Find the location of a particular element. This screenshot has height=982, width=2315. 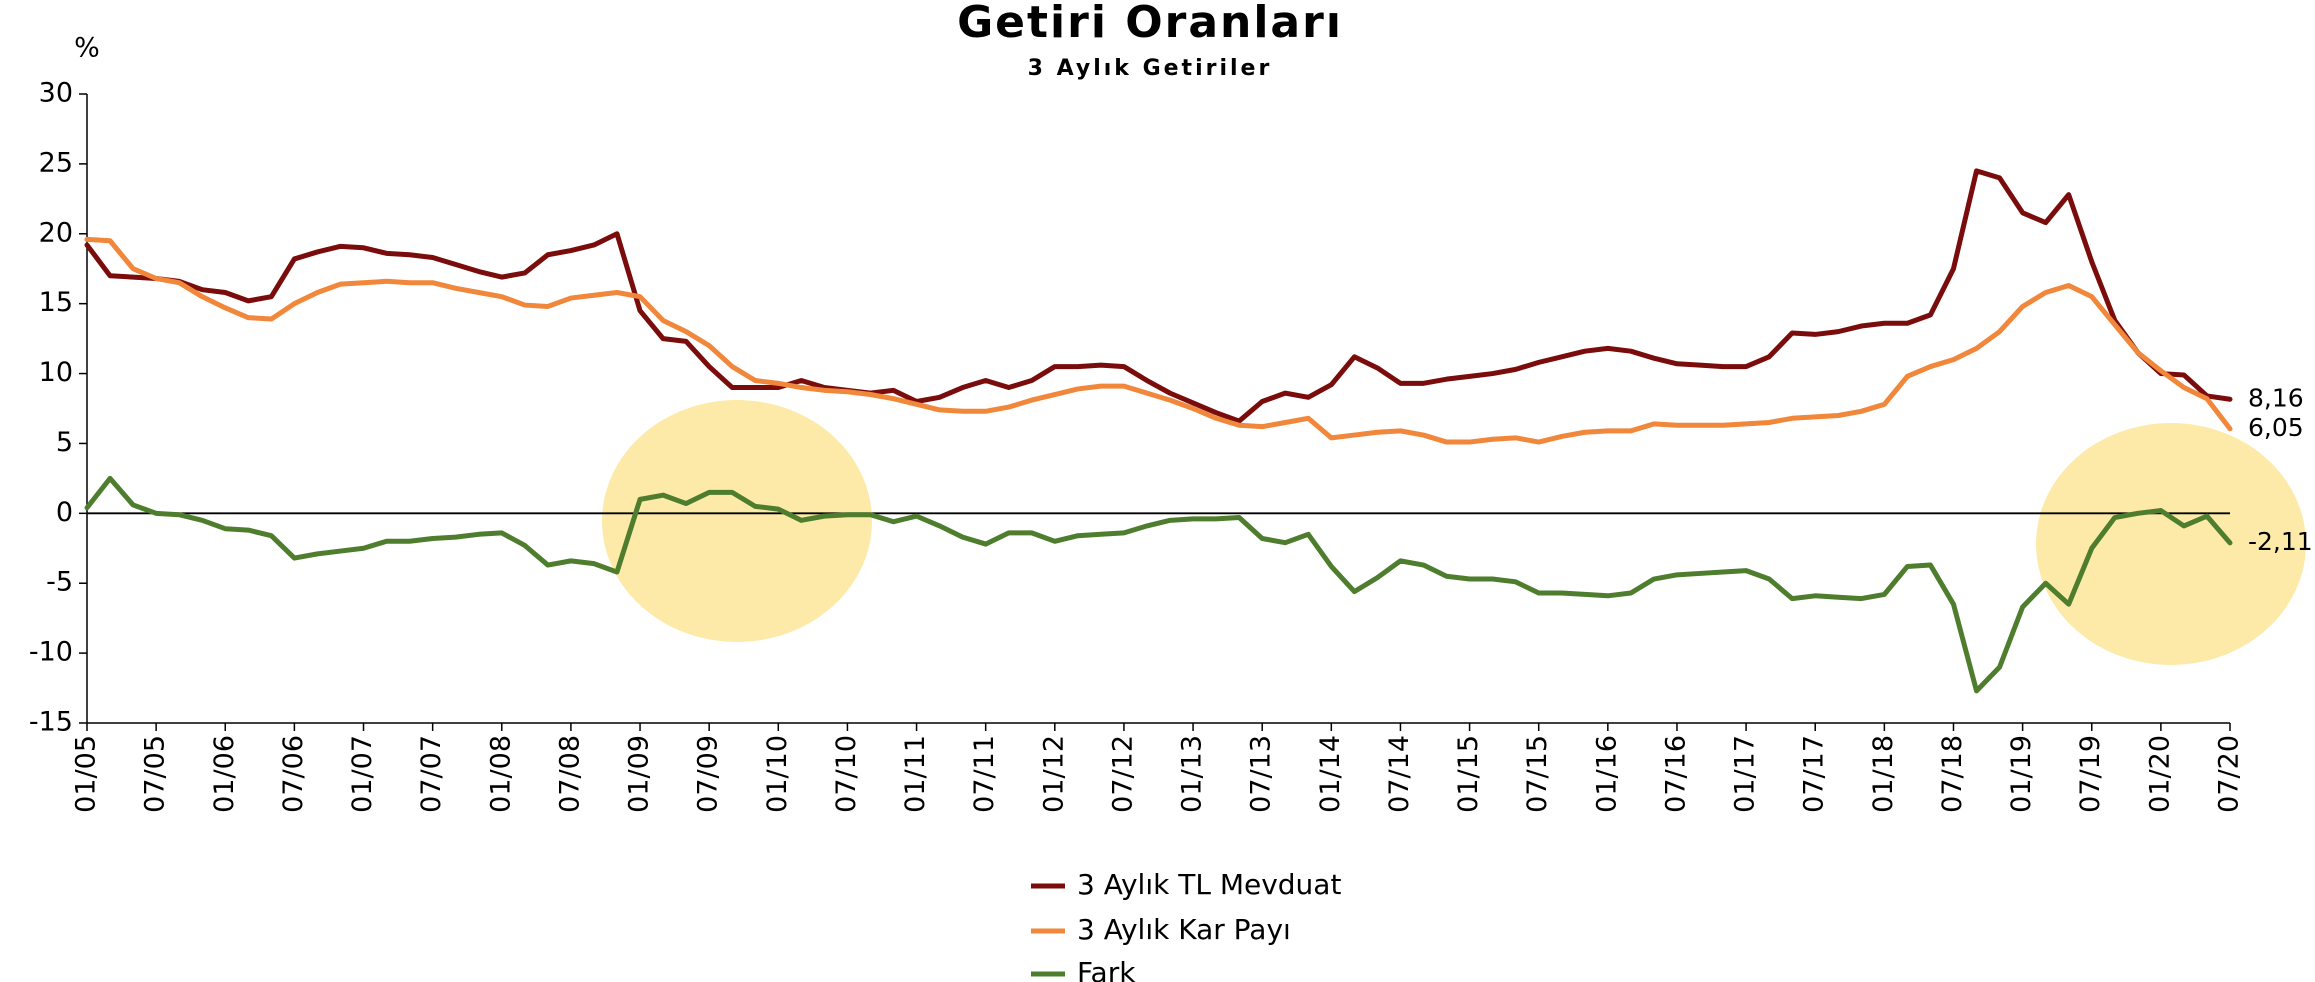

x-tick-label: 07/12 is located at coordinates (1122, 774).